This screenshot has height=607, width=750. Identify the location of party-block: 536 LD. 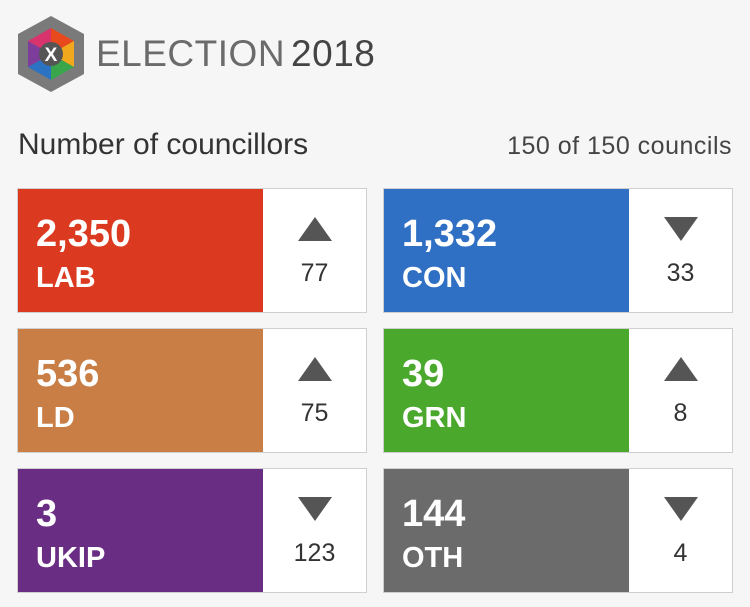
(140, 390).